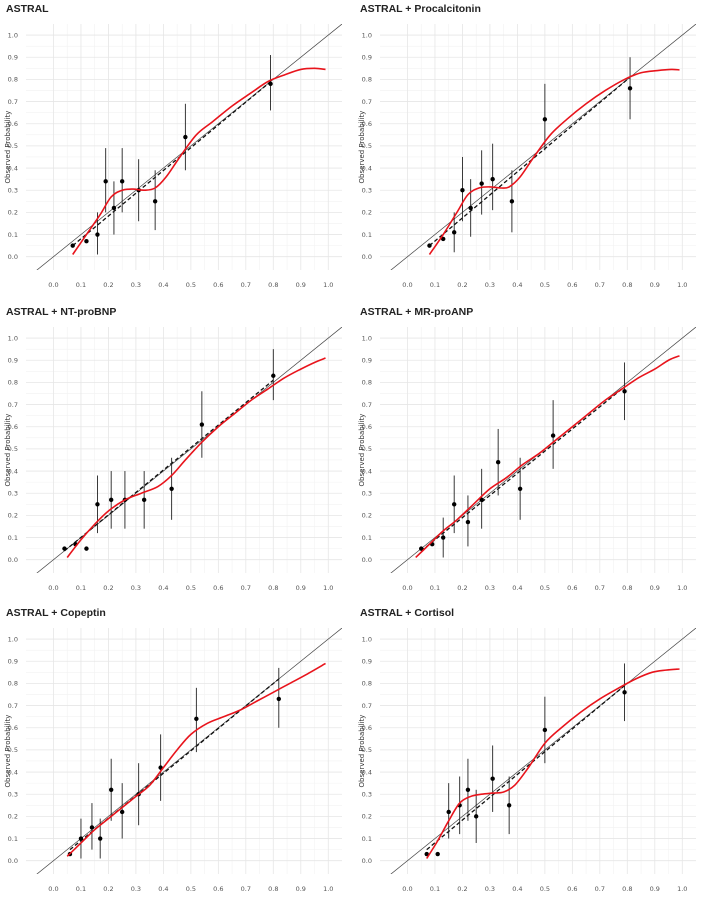 Image resolution: width=708 pixels, height=905 pixels. Describe the element at coordinates (301, 285) in the screenshot. I see `x-tick-label: 0.9` at that location.